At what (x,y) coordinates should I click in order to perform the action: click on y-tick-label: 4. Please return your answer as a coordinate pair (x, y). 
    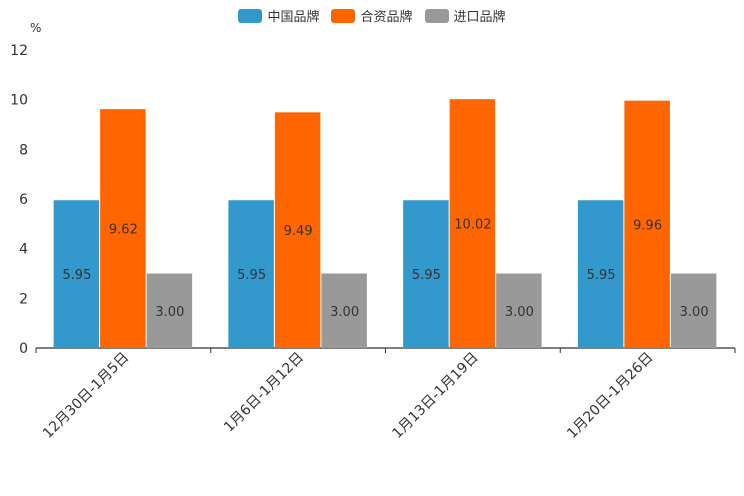
    Looking at the image, I should click on (23, 250).